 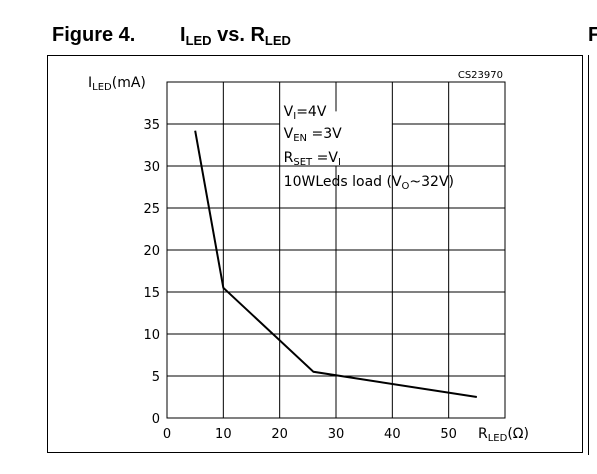 What do you see at coordinates (336, 434) in the screenshot?
I see `x-tick-label-30: 30` at bounding box center [336, 434].